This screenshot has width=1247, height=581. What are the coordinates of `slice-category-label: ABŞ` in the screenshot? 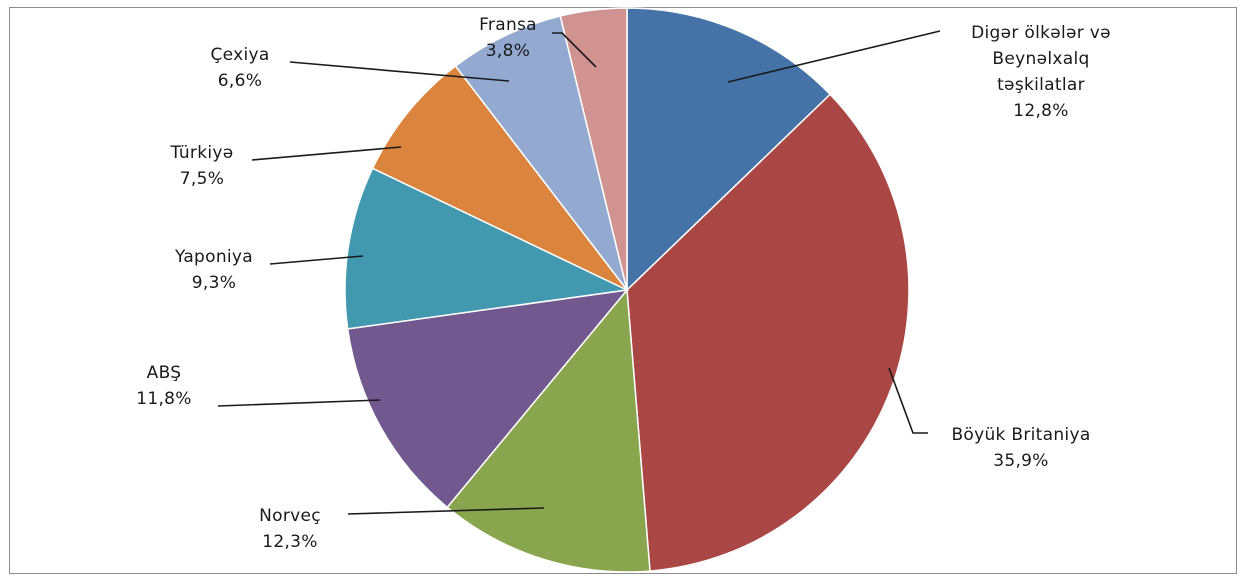 It's located at (164, 373).